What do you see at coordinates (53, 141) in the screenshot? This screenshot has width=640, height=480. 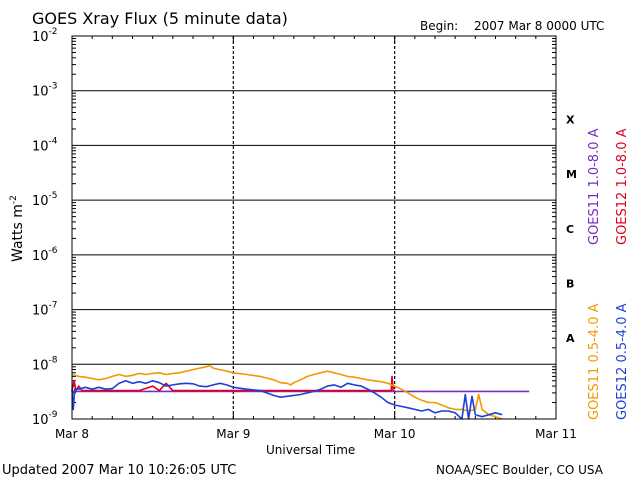 I see `y-tick-exp-2: -4` at bounding box center [53, 141].